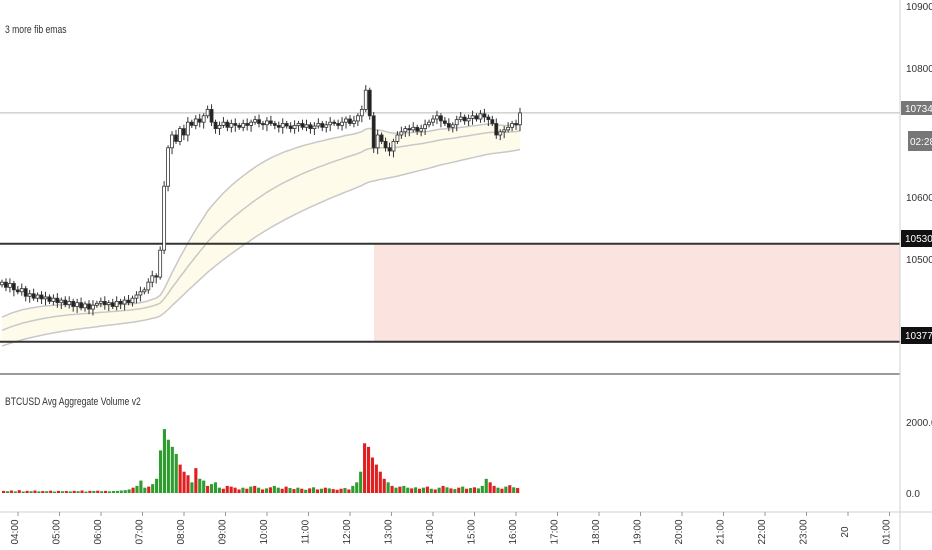  I want to click on level-badge-bg, so click(916, 335).